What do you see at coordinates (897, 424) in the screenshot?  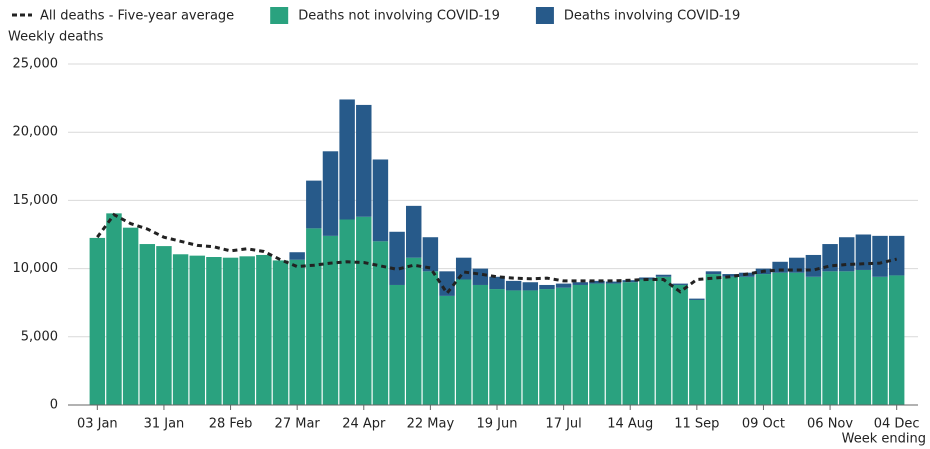 I see `x-tick-label: 04 Dec` at bounding box center [897, 424].